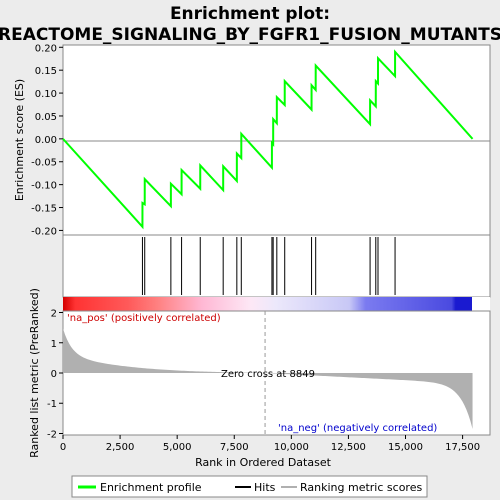 Image resolution: width=500 pixels, height=500 pixels. What do you see at coordinates (268, 266) in the screenshot?
I see `hits-markers` at bounding box center [268, 266].